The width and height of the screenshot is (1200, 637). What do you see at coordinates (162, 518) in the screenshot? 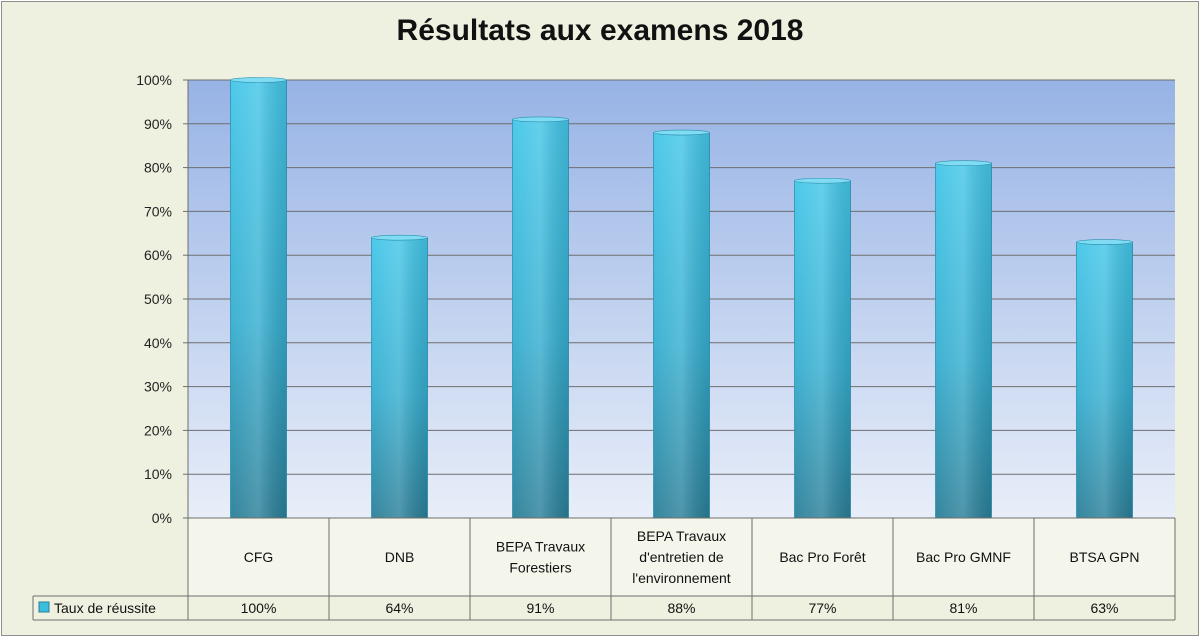
I see `y-tick-label: 0%` at bounding box center [162, 518].